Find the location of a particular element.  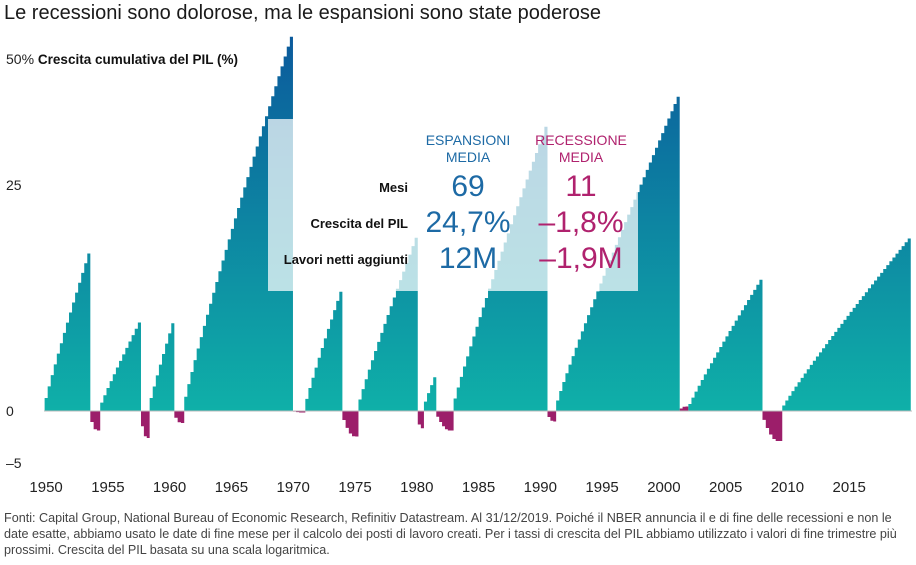

x-tick-label: 1985 is located at coordinates (478, 487).